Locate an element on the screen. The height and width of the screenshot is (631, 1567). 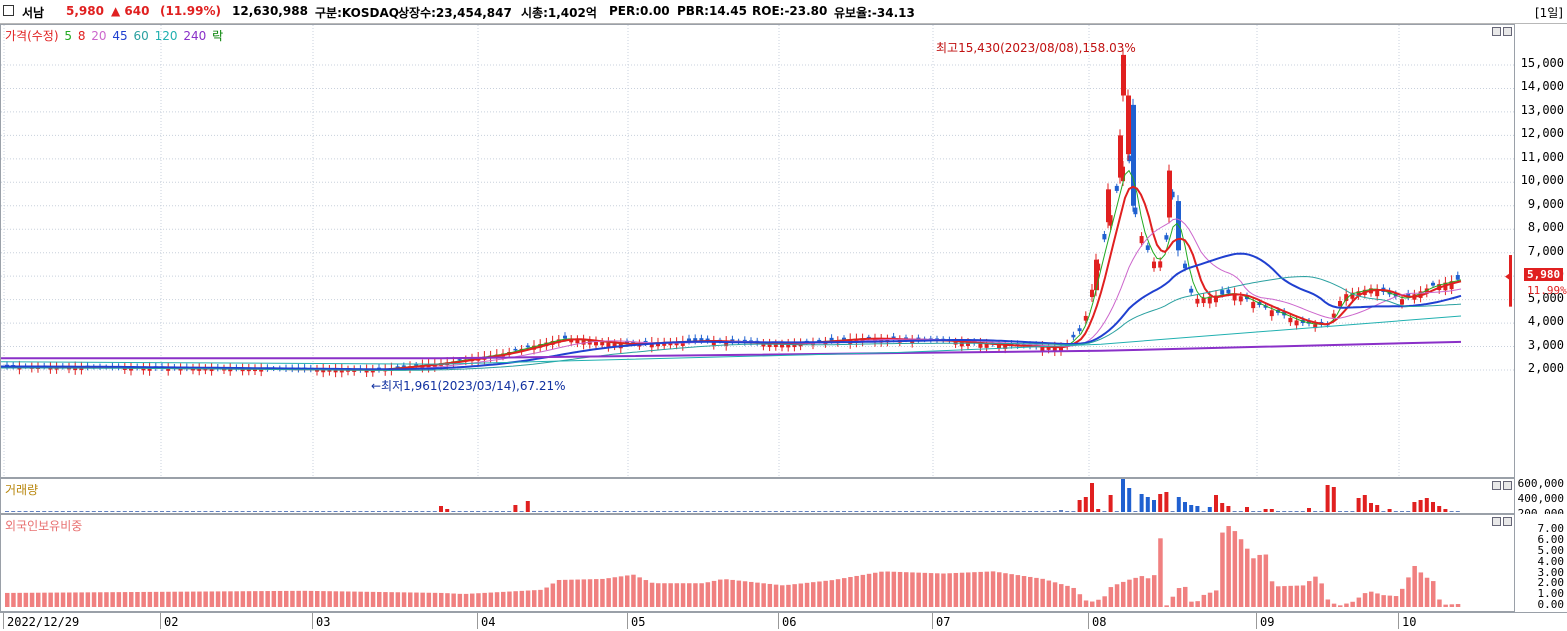
panel-minimize-button is located at coordinates (1496, 31).